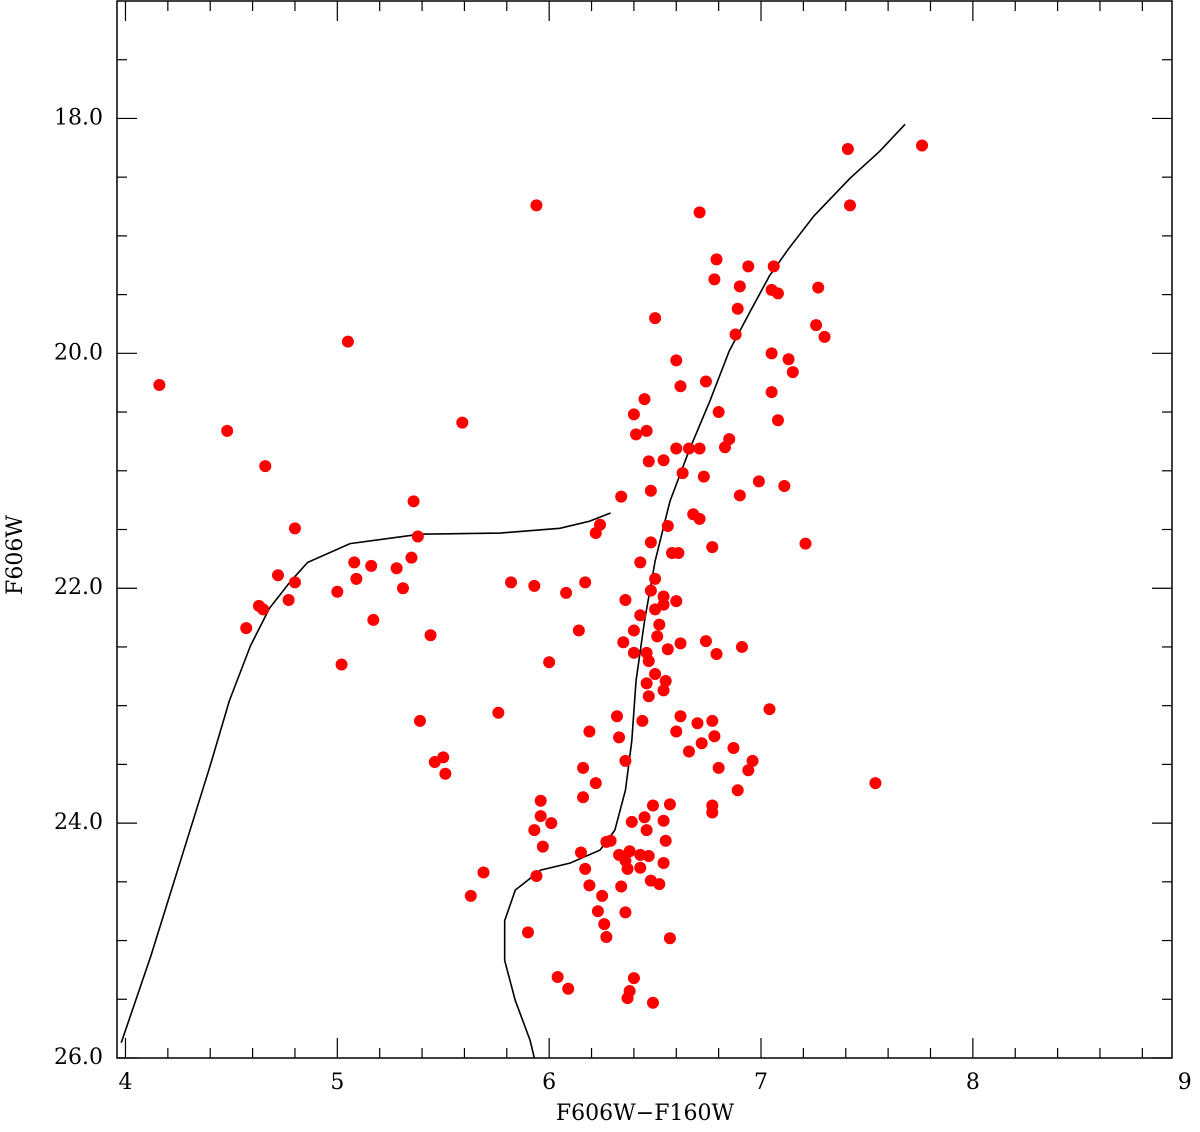 This screenshot has height=1132, width=1200. Describe the element at coordinates (645, 1113) in the screenshot. I see `x-axis-label: F606W−F160W` at that location.